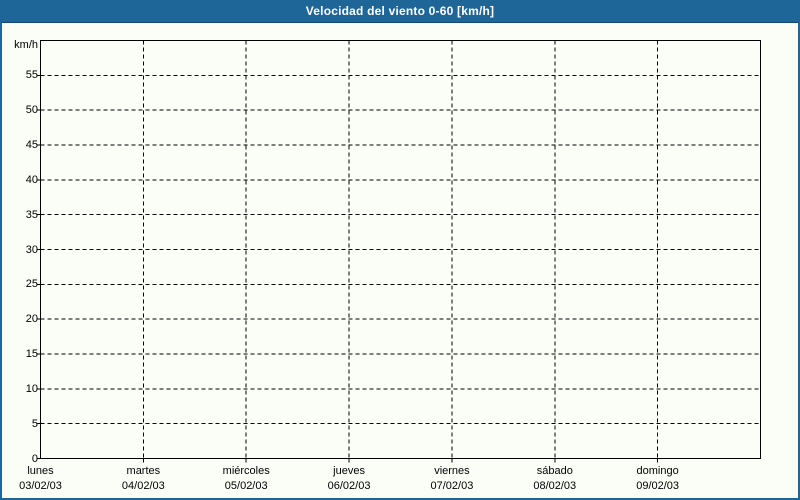 This screenshot has width=800, height=500. I want to click on x-tick-label: jueves 06/02/03, so click(349, 480).